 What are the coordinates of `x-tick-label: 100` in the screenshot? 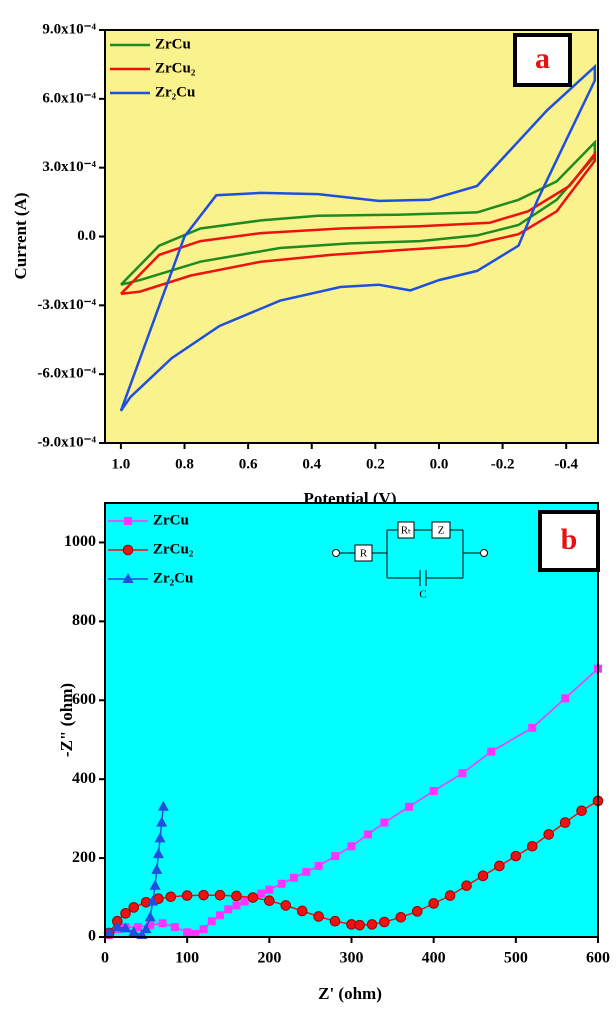 It's located at (187, 958).